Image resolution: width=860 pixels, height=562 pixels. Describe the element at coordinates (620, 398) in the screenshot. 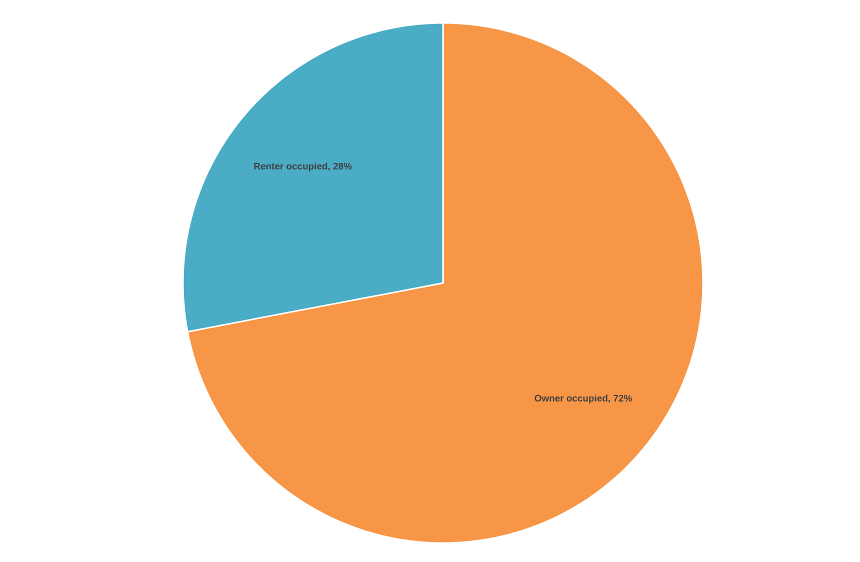

I see `data-label: , 72%` at that location.